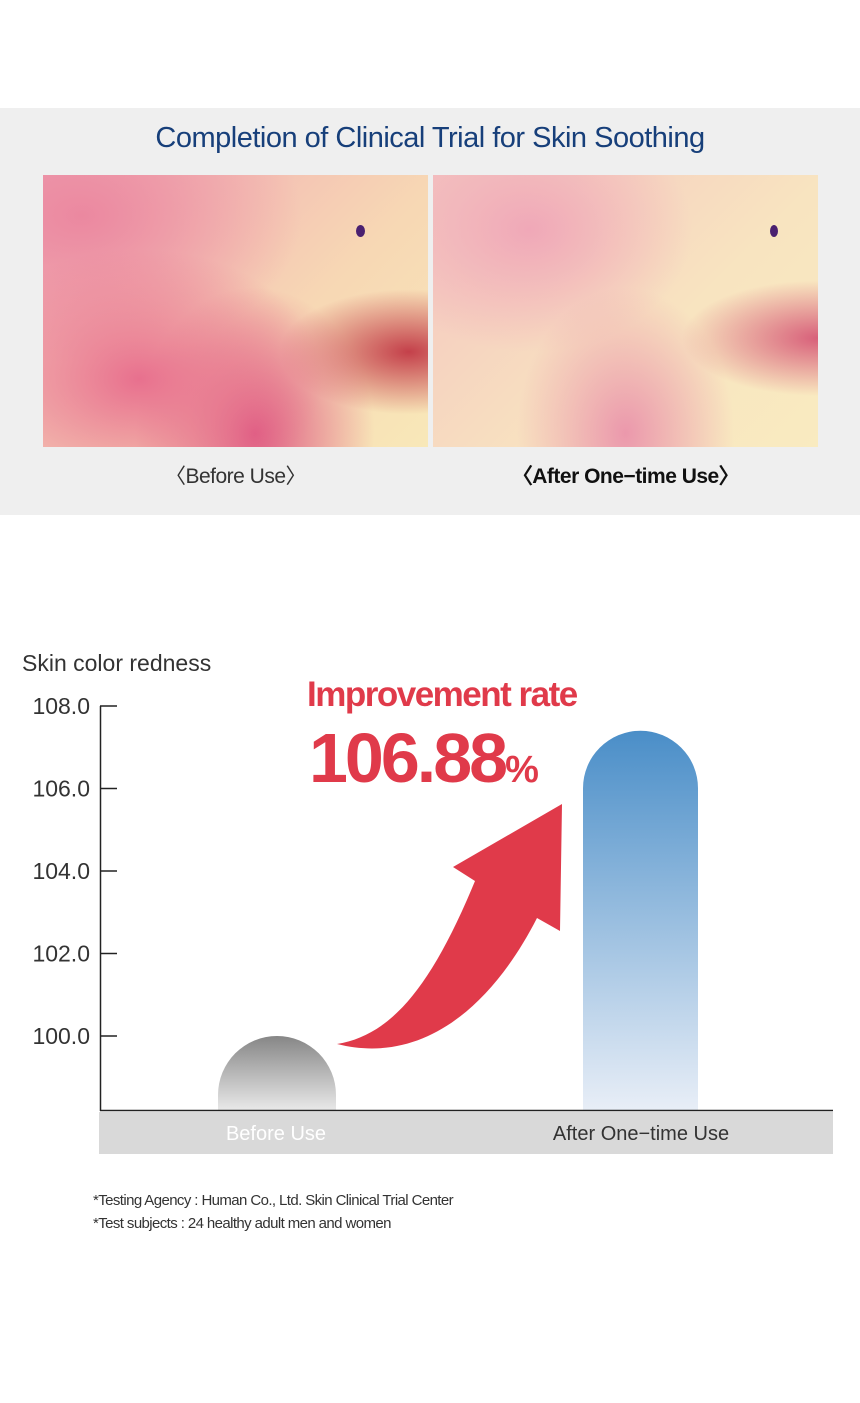 The width and height of the screenshot is (860, 1403). Describe the element at coordinates (61, 706) in the screenshot. I see `y-tick-label: 108.0` at that location.